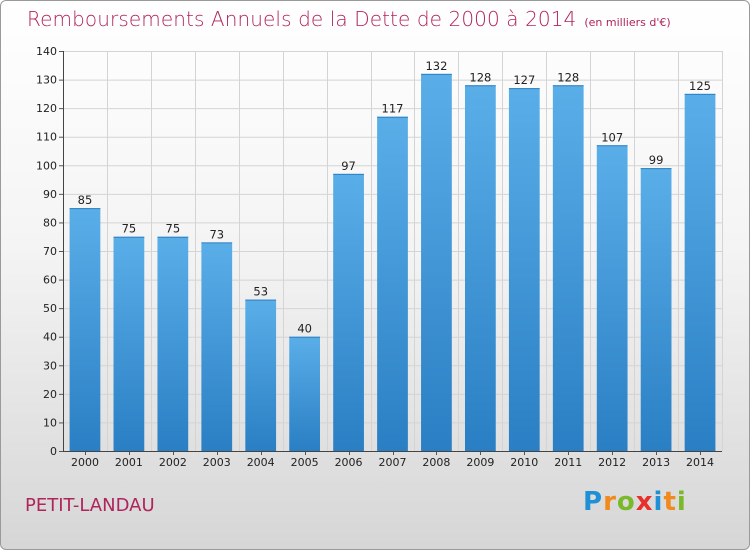 The height and width of the screenshot is (550, 750). Describe the element at coordinates (50, 337) in the screenshot. I see `y-tick-label: 40` at that location.